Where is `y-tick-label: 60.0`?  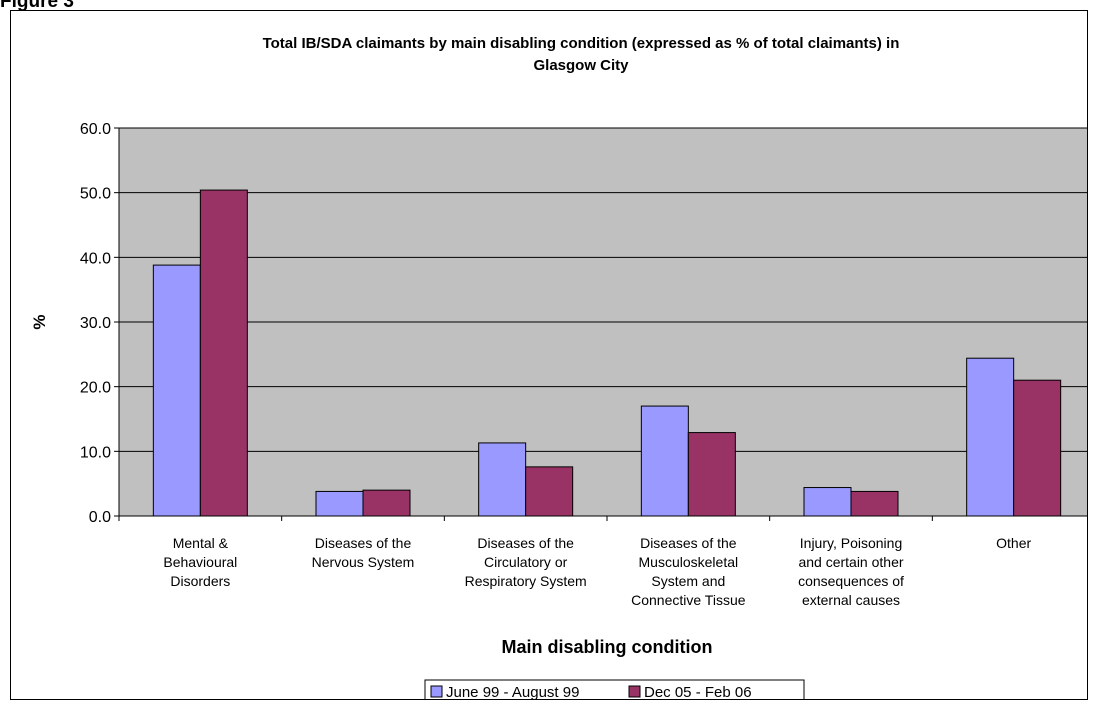
y-tick-label: 60.0 is located at coordinates (95, 129).